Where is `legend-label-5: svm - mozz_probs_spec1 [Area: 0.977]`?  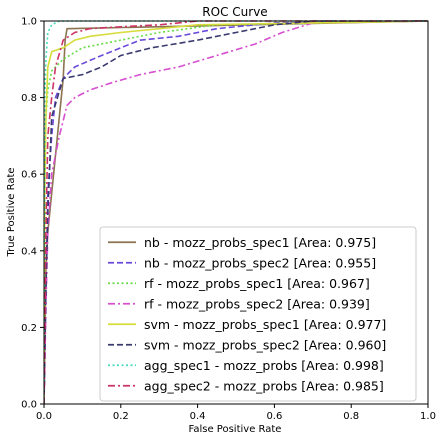 legend-label-5: svm - mozz_probs_spec1 [Area: 0.977] is located at coordinates (265, 324).